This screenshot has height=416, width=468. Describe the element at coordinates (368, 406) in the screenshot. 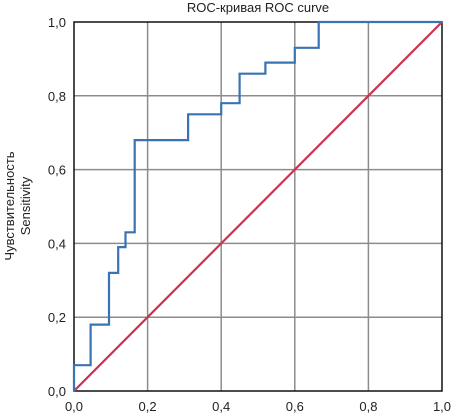

I see `x-tick-label: 0,8` at that location.